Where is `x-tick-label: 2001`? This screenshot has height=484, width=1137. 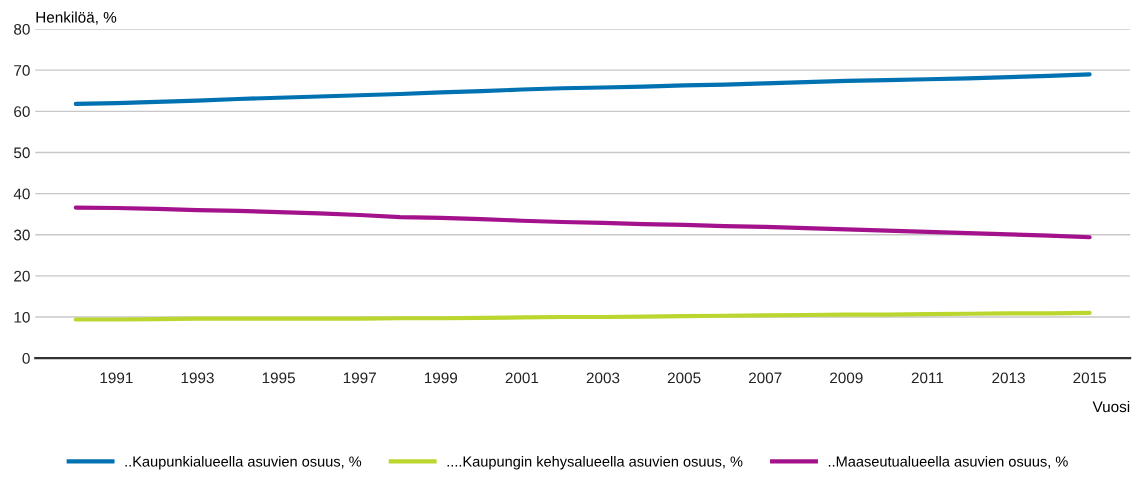
x-tick-label: 2001 is located at coordinates (522, 378).